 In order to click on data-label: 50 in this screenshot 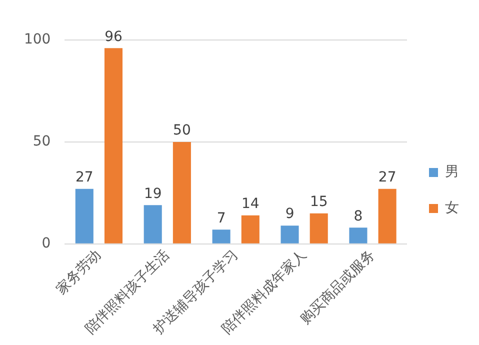, I will do `click(182, 130)`.